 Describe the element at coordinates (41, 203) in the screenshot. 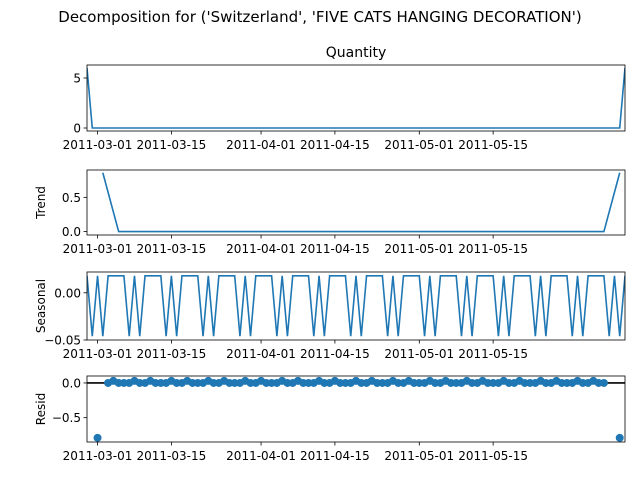

I see `y-axis-label: Trend` at that location.